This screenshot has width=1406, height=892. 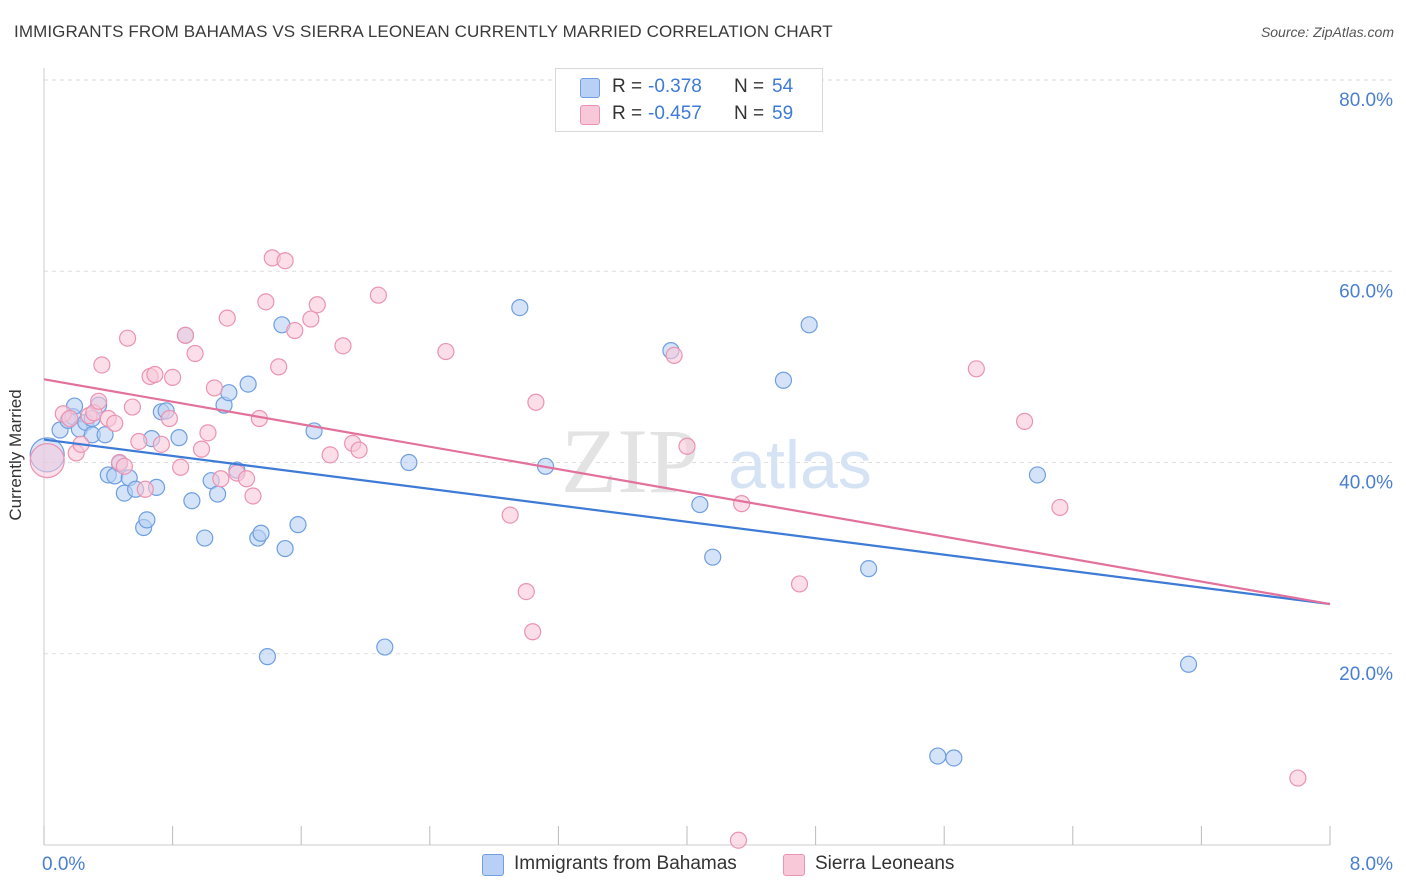 I want to click on source-credit: Source: ZipAtlas.com, so click(x=1327, y=32).